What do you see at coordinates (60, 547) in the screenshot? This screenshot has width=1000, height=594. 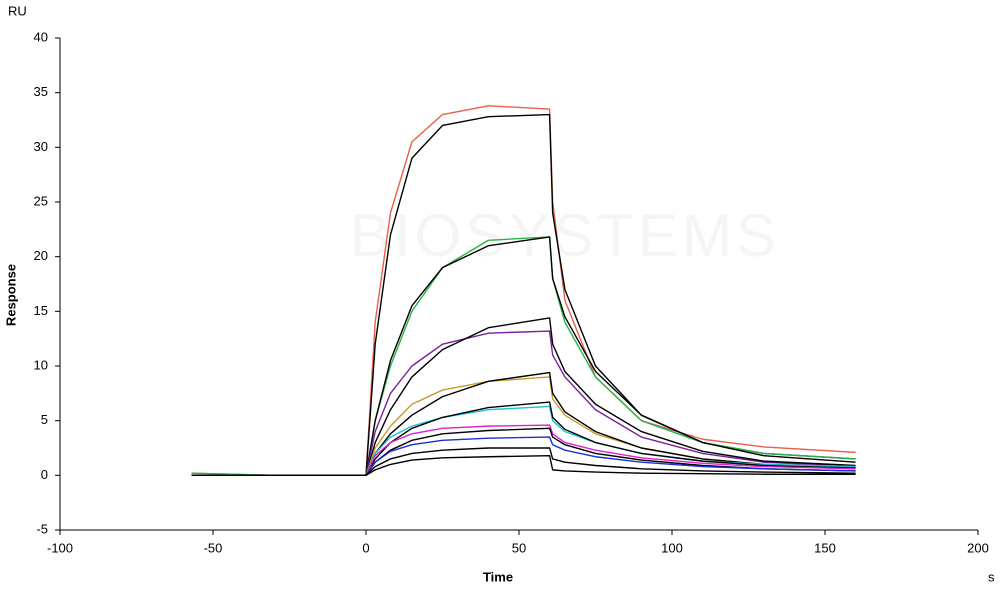 I see `x-tick-label: -100` at bounding box center [60, 547].